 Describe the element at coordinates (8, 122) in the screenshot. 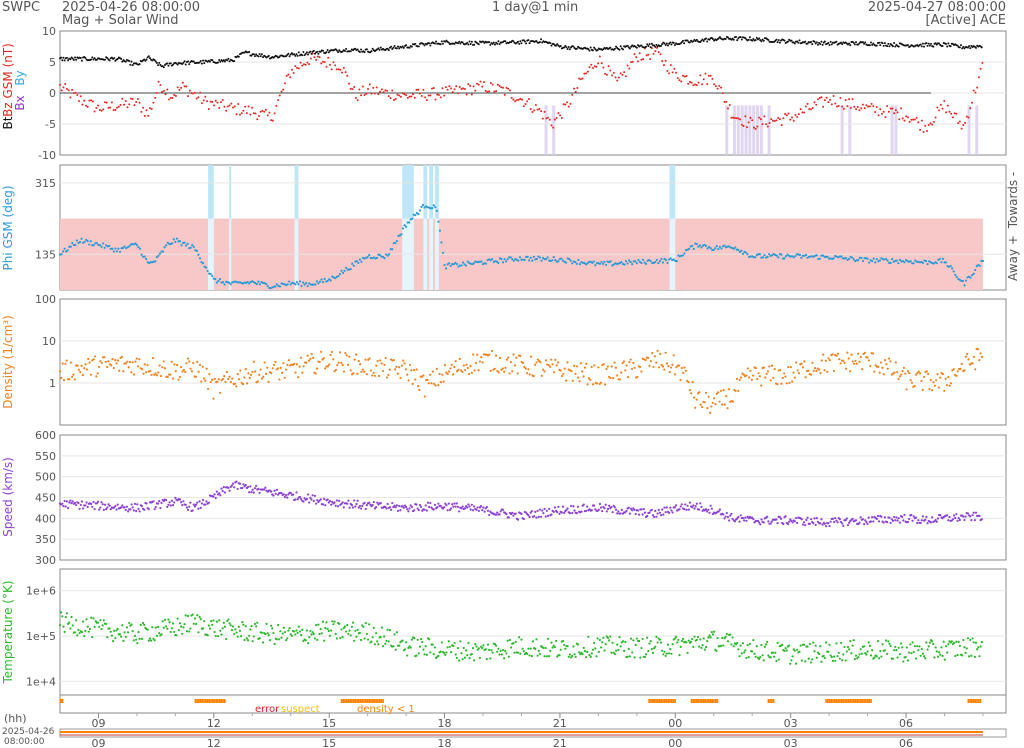

I see `bt-axis-label: Bt` at that location.